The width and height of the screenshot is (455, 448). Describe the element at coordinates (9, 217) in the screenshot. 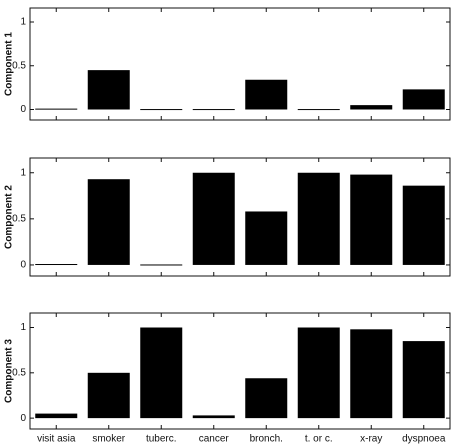

I see `y-axis-label: Component 2` at that location.